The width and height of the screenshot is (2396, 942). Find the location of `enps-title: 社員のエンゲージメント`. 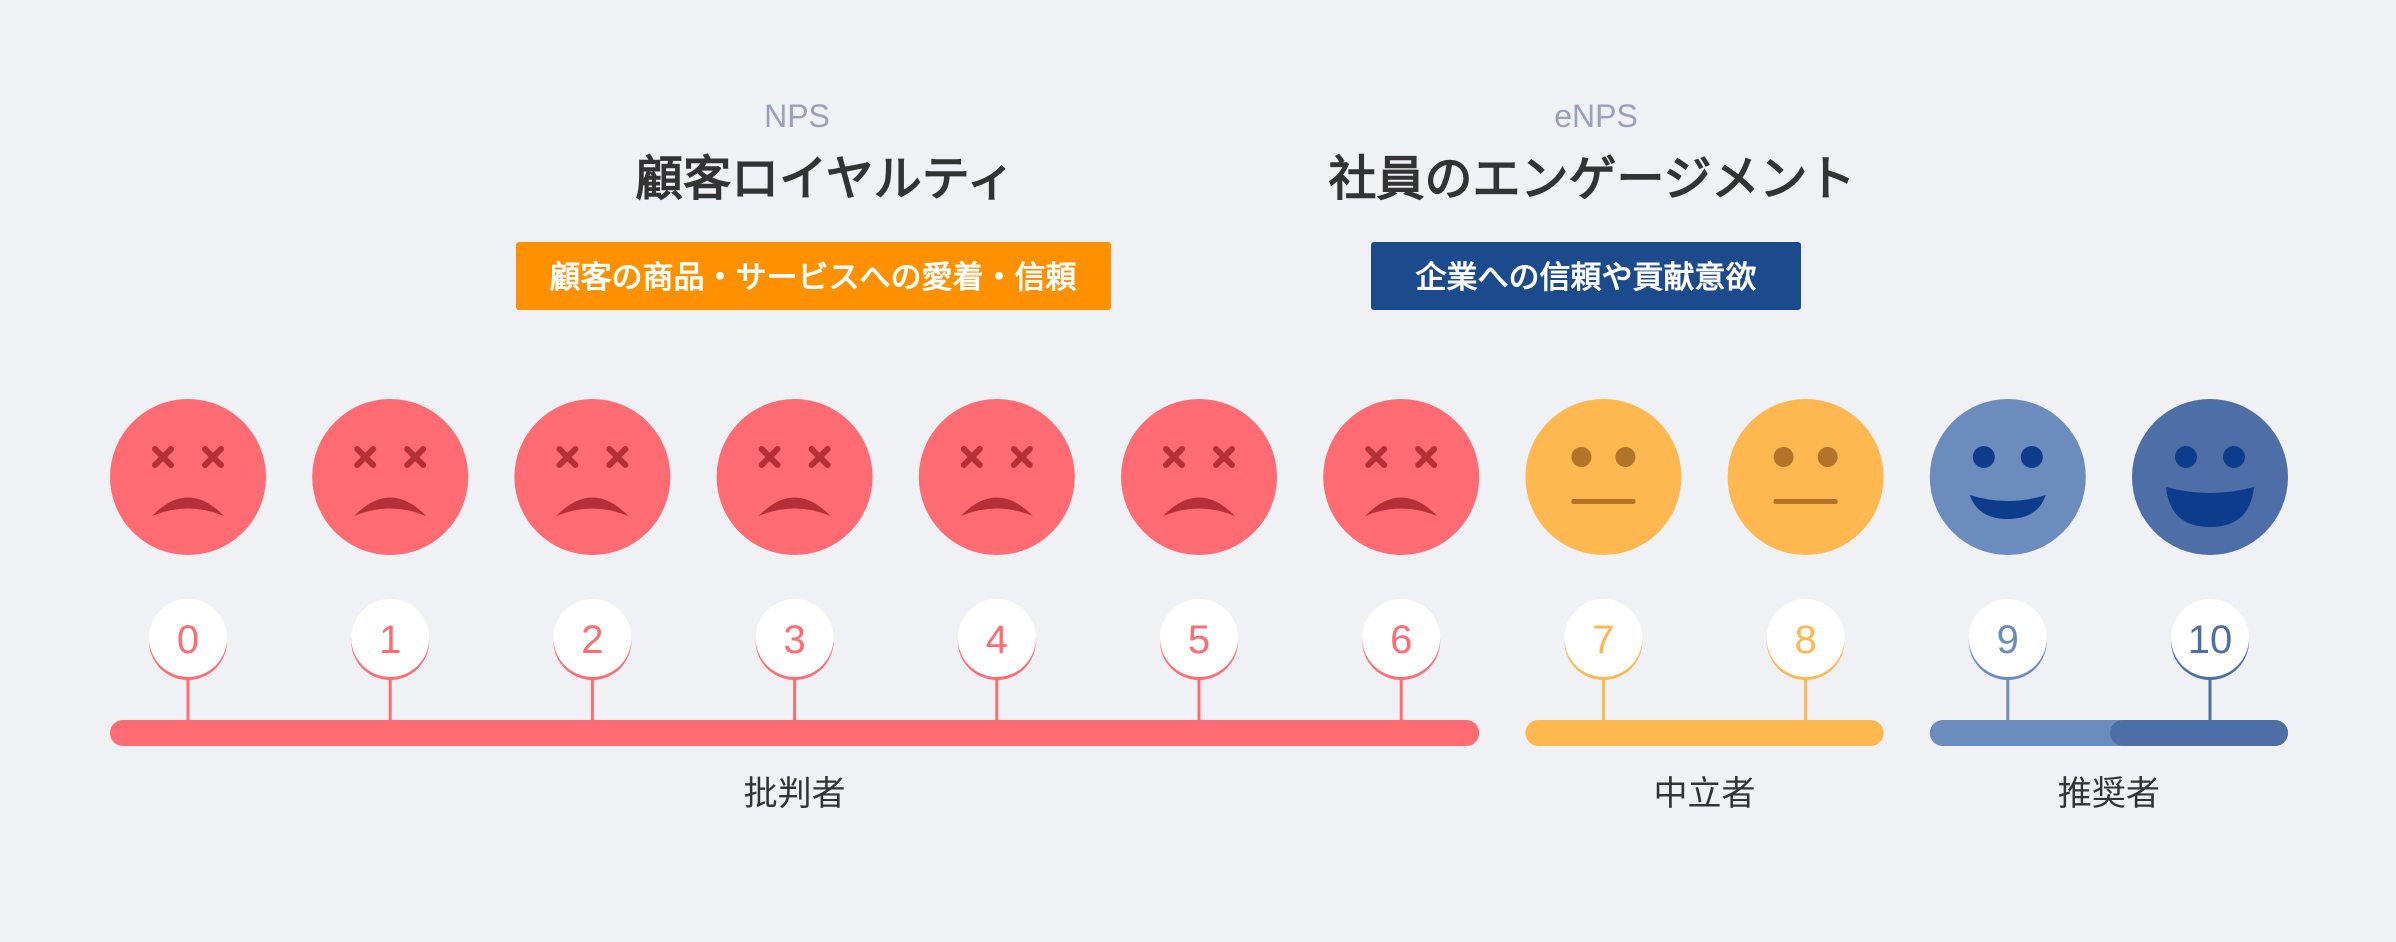

enps-title: 社員のエンゲージメント is located at coordinates (1591, 179).